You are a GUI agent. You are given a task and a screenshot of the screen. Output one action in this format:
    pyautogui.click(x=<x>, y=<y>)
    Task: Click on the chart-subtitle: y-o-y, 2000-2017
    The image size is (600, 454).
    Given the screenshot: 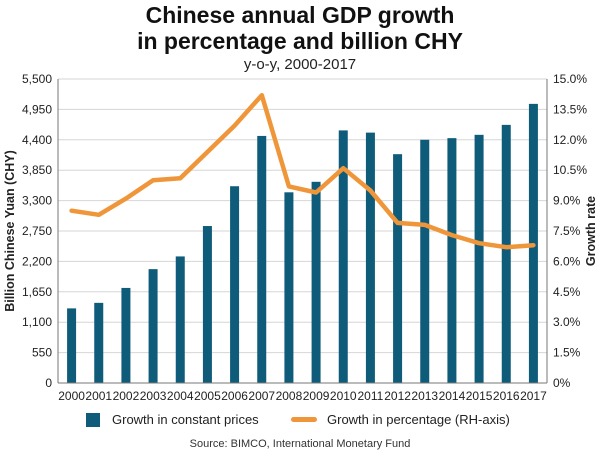 What is the action you would take?
    pyautogui.click(x=300, y=64)
    